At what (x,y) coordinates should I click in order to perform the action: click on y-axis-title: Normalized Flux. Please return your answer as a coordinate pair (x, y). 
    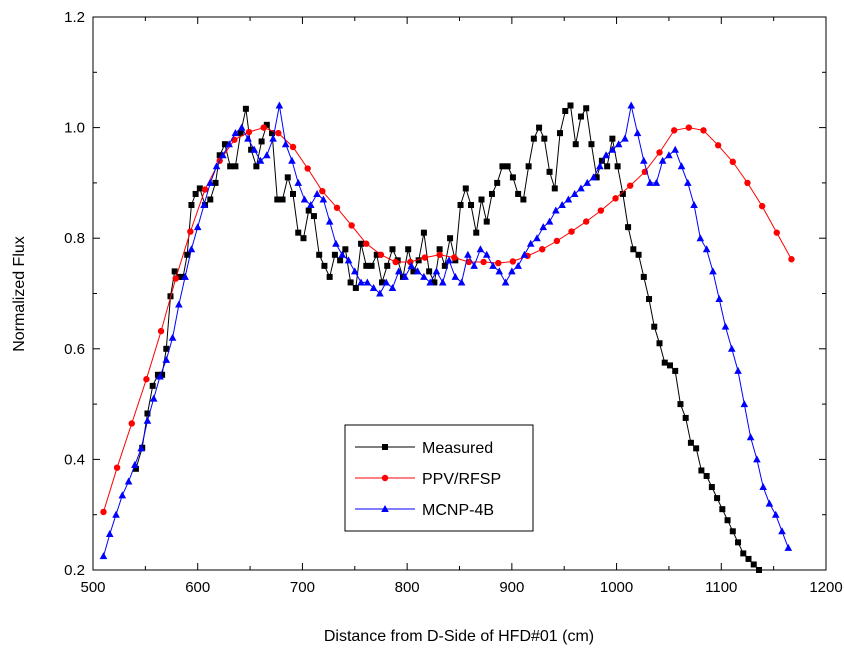
    Looking at the image, I should click on (19, 294).